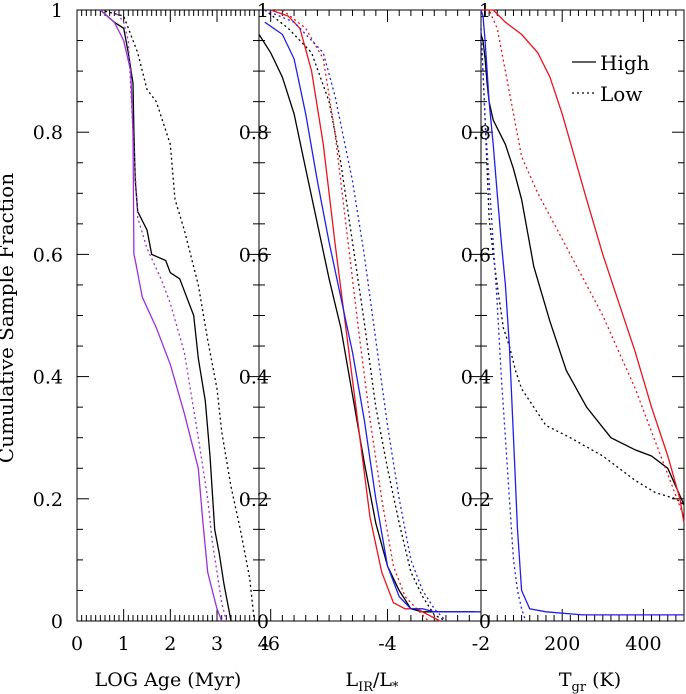  Describe the element at coordinates (643, 644) in the screenshot. I see `x-tick-label: 400` at that location.